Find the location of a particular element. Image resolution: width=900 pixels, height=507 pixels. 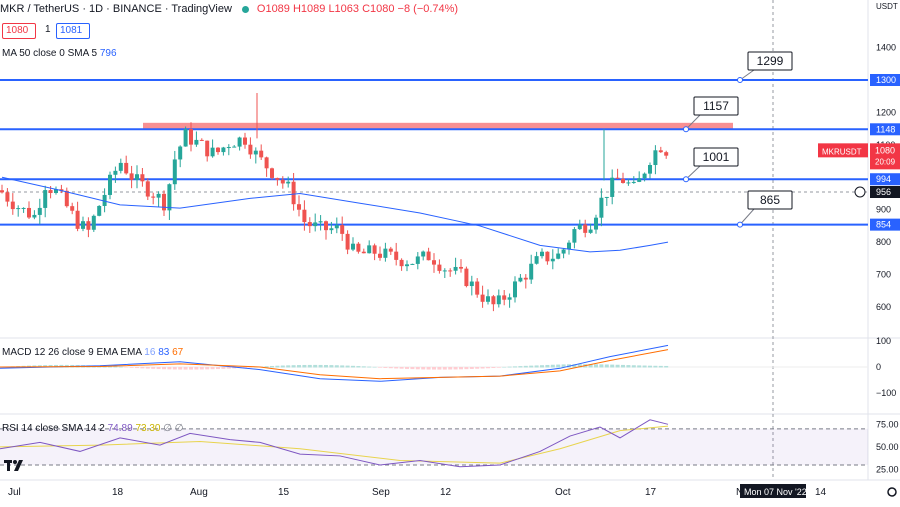

tradingview-logo-icon is located at coordinates (15, 466).